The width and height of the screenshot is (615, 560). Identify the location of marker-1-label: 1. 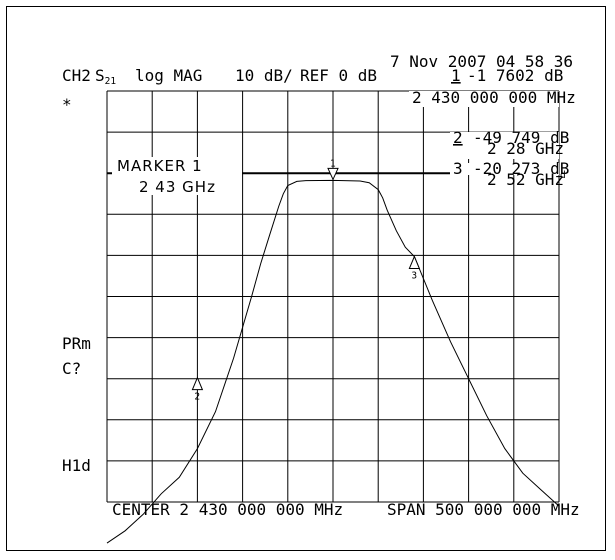
(333, 163).